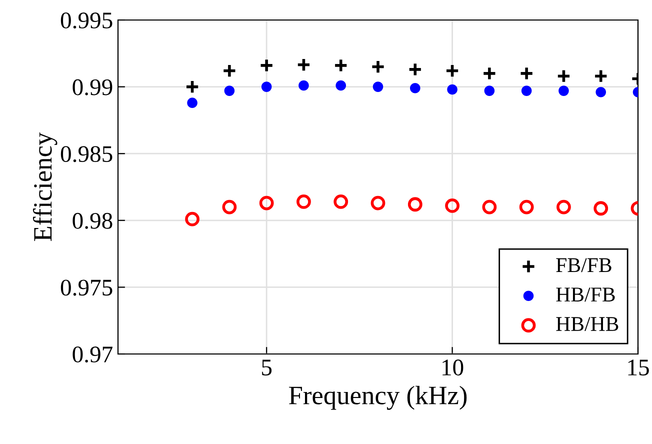 This screenshot has width=652, height=444. What do you see at coordinates (92, 354) in the screenshot?
I see `y-tick-label: 0.97` at bounding box center [92, 354].